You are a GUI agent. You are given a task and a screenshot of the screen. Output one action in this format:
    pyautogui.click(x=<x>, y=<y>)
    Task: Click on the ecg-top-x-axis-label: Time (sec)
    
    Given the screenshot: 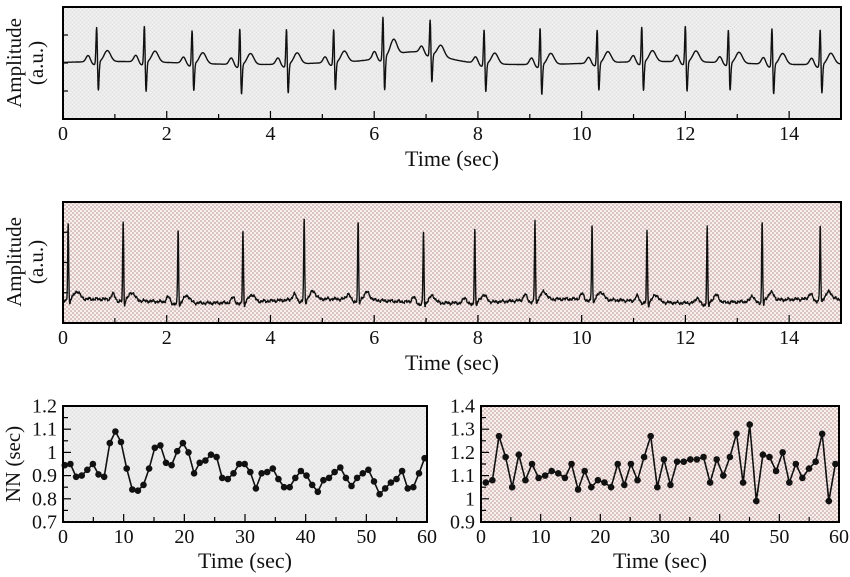 What is the action you would take?
    pyautogui.click(x=452, y=158)
    